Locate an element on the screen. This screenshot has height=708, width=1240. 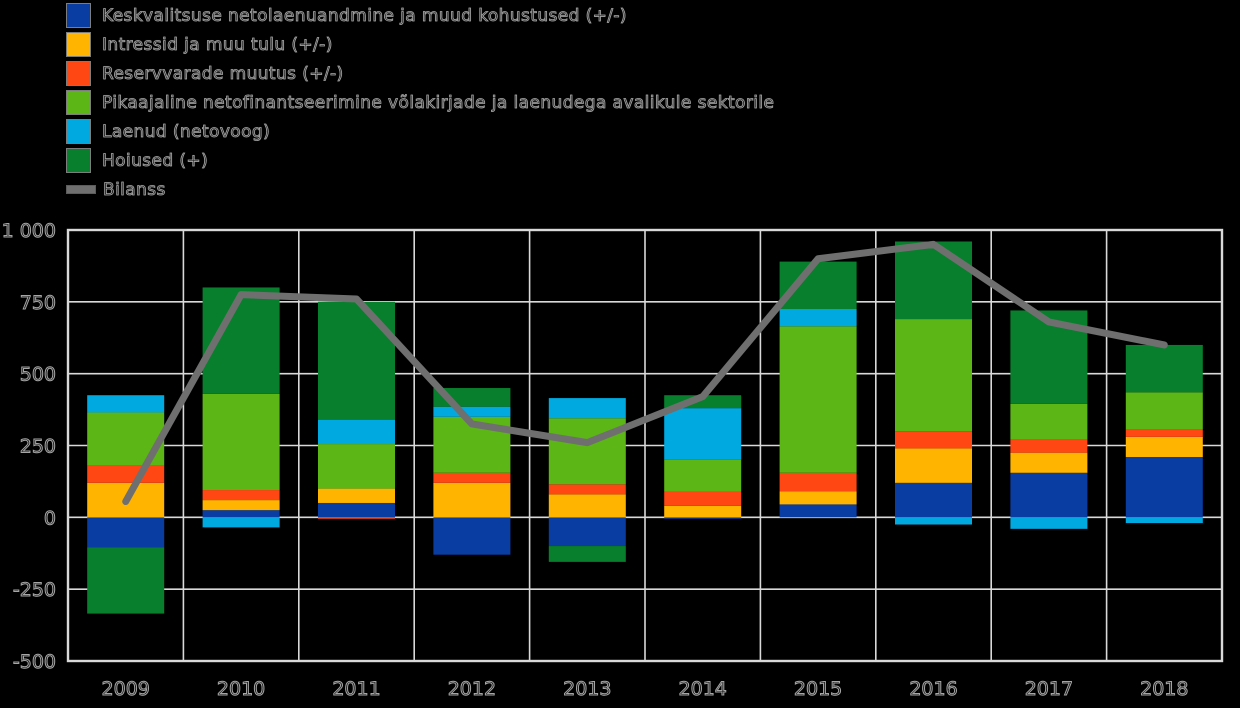
legend-swatch-cyan is located at coordinates (78, 131).